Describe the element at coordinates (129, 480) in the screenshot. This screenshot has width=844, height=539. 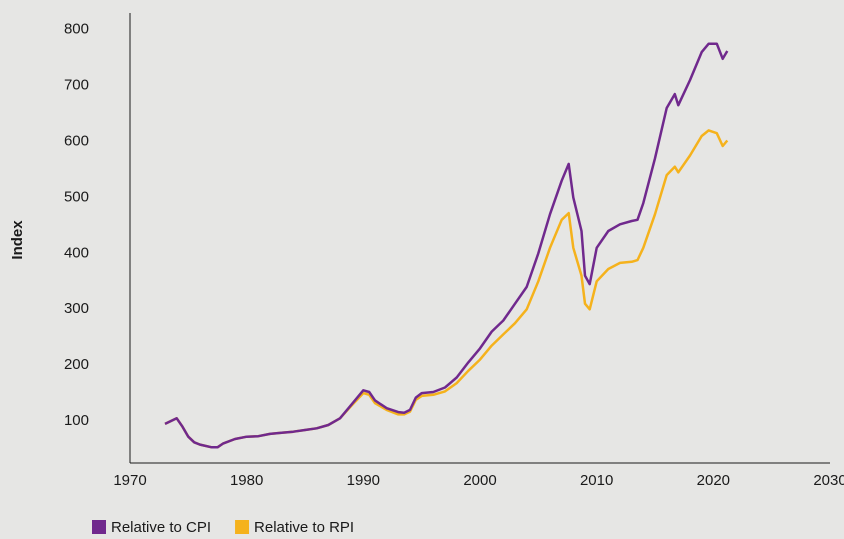
I see `x-tick-label: 1970` at that location.